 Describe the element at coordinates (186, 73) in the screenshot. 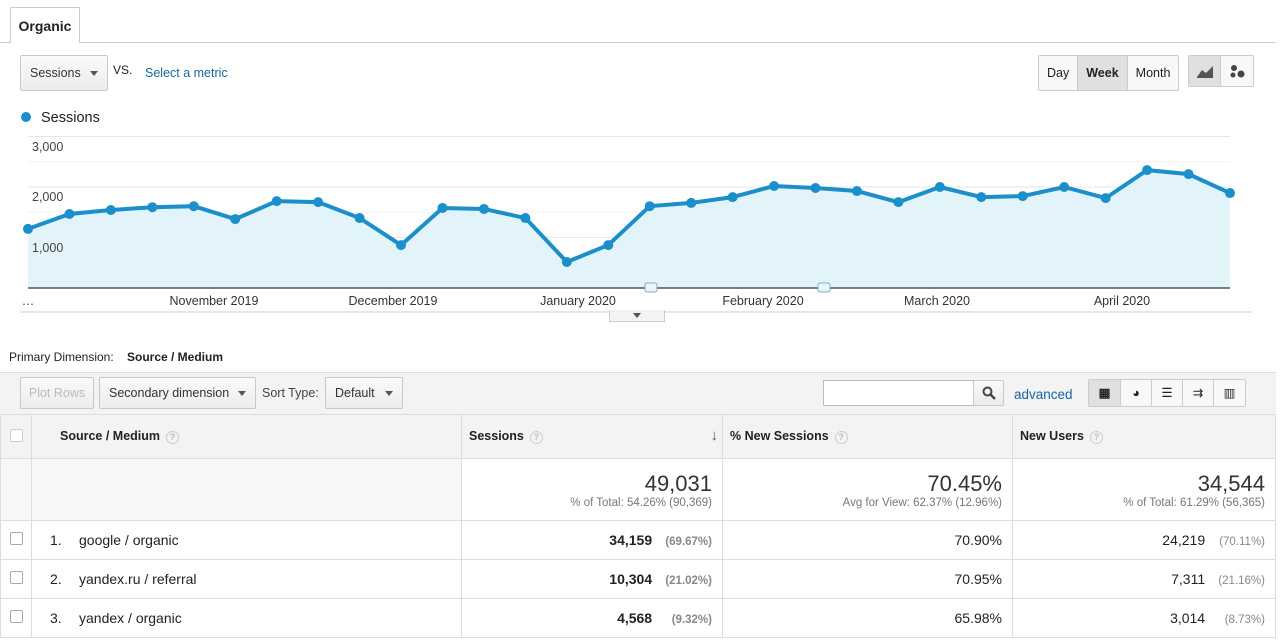

I see `select-metric-link: Select a metric` at that location.